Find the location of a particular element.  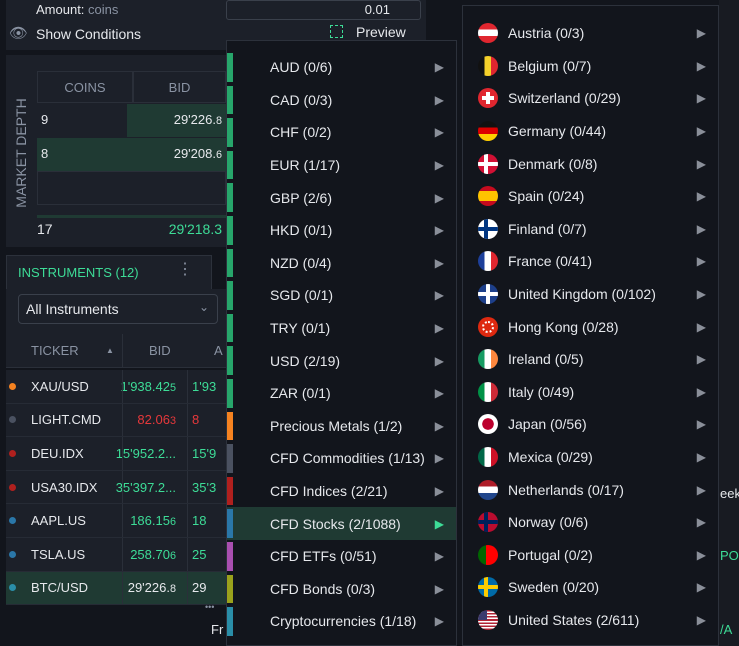

country-menu-item: Italy (0/49) ▶ is located at coordinates (590, 392).